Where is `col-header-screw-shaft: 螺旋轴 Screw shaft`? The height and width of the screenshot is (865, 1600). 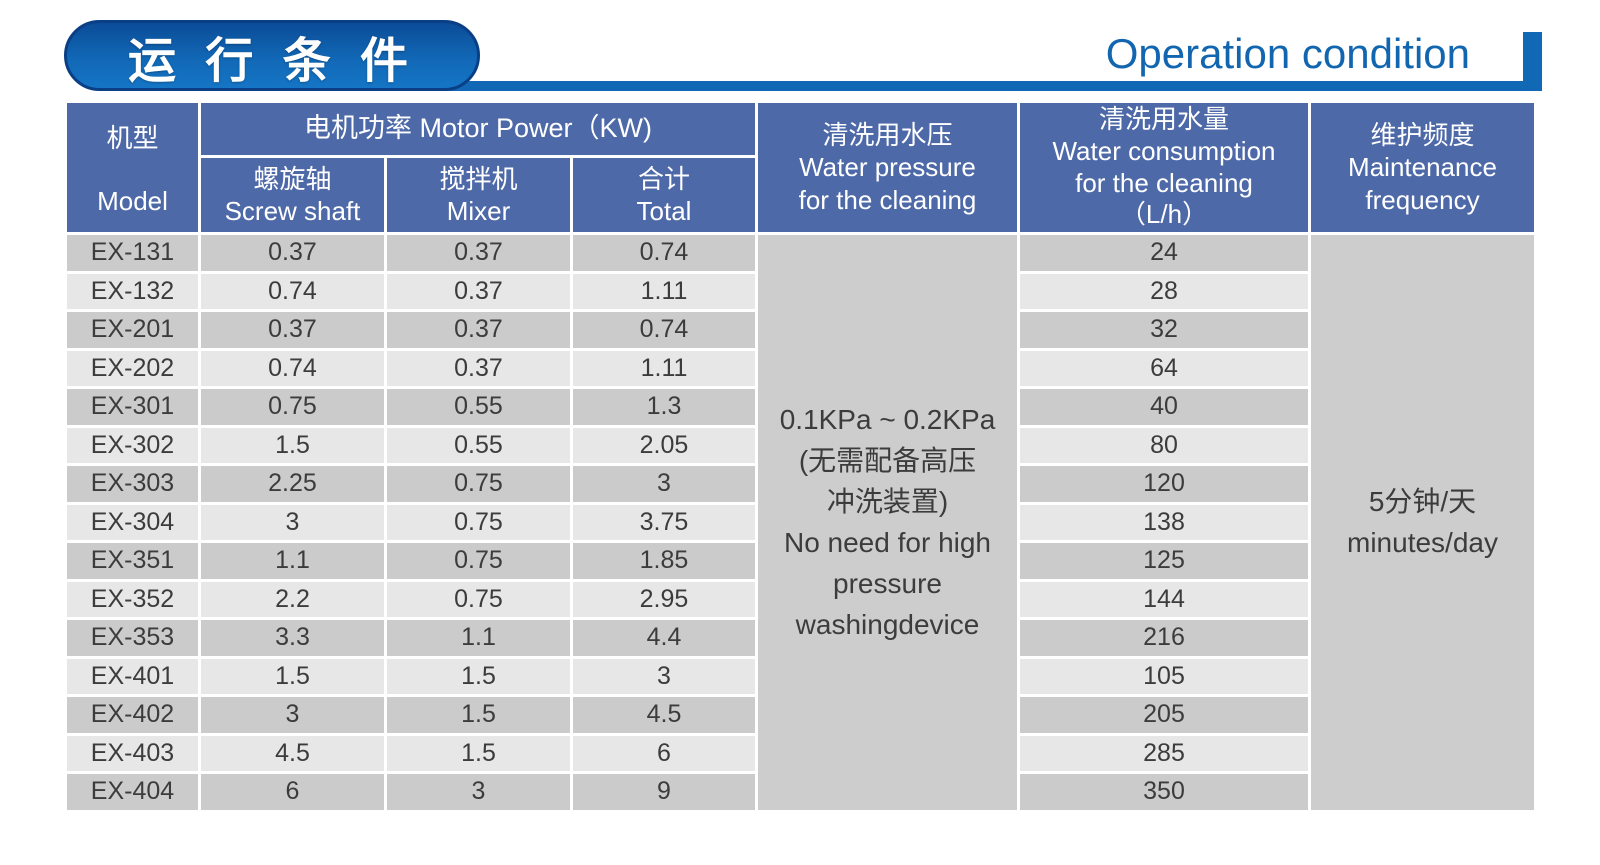 col-header-screw-shaft: 螺旋轴 Screw shaft is located at coordinates (292, 195).